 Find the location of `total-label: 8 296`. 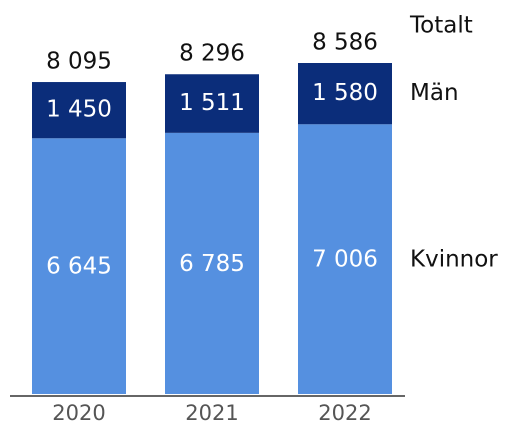

total-label: 8 296 is located at coordinates (212, 54).